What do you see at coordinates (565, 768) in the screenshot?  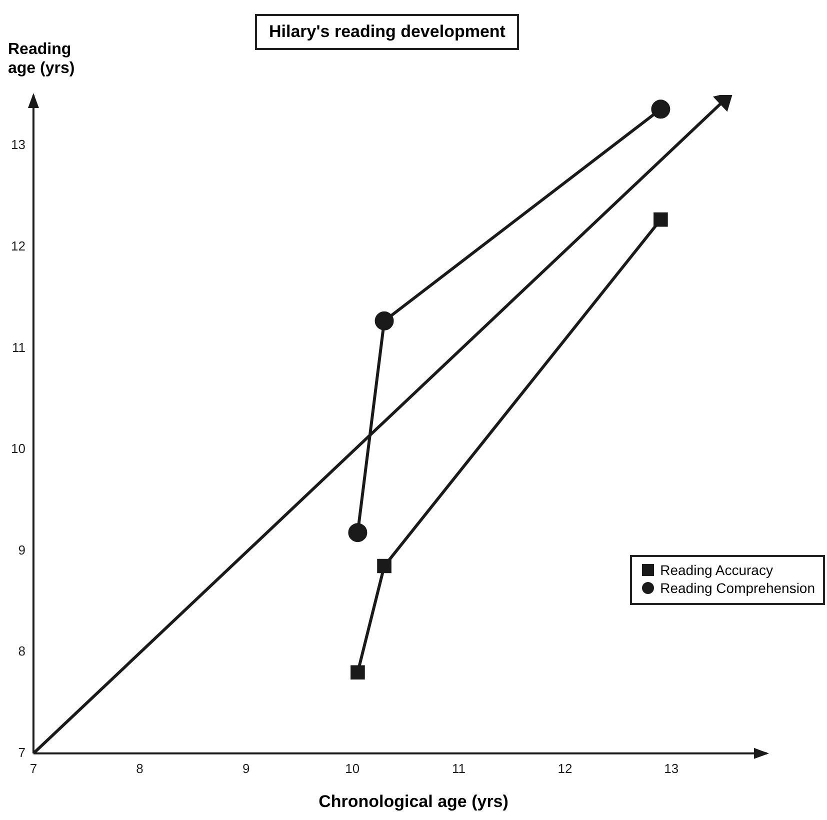 I see `x-tick-label: 12` at bounding box center [565, 768].